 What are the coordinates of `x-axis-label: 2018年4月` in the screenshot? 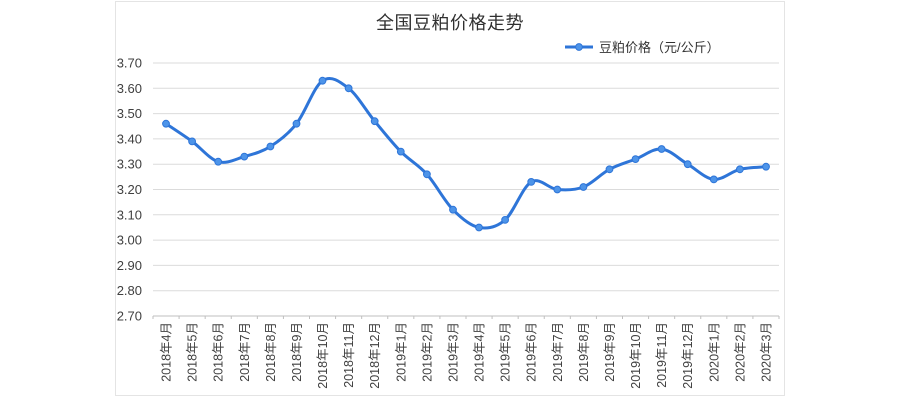 It's located at (167, 352).